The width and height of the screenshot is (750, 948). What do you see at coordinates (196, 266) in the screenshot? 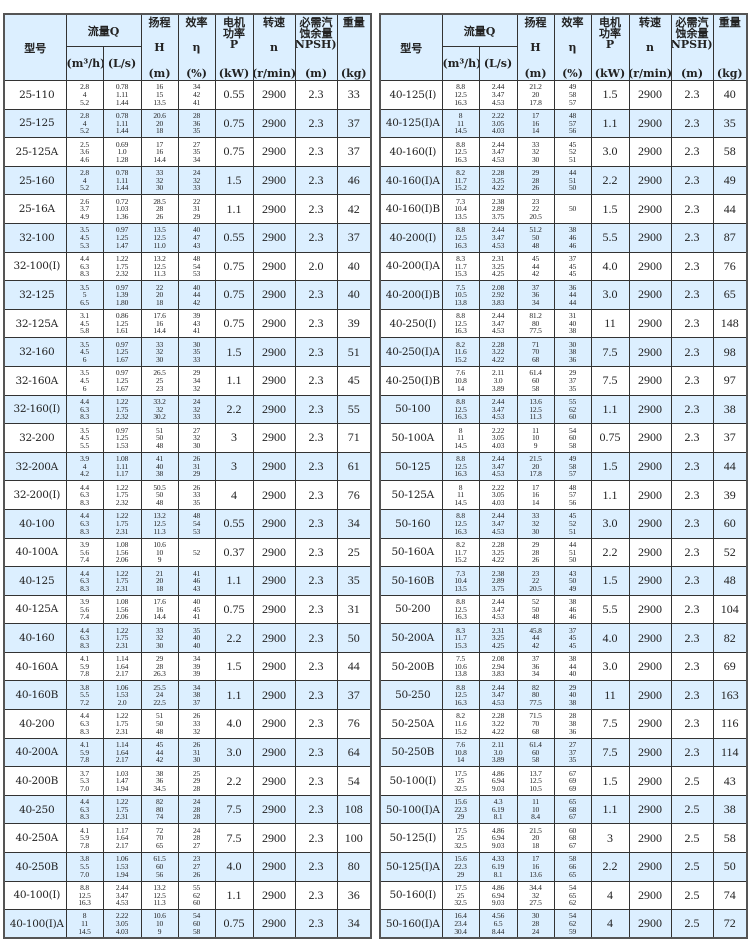
I see `cell-efficiency: 48 54 53` at bounding box center [196, 266].